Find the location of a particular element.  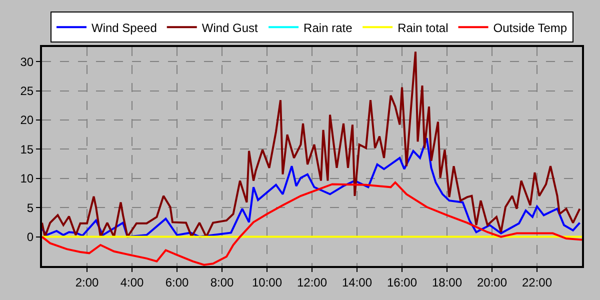

x-tick-label: 10:00 is located at coordinates (267, 282).